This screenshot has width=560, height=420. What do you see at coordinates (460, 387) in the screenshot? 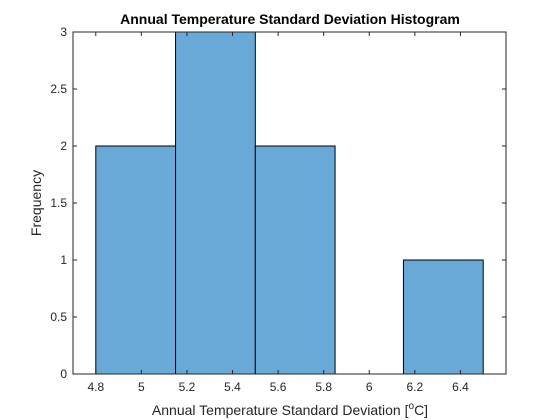
I see `x-tick-label: 6.4` at bounding box center [460, 387].